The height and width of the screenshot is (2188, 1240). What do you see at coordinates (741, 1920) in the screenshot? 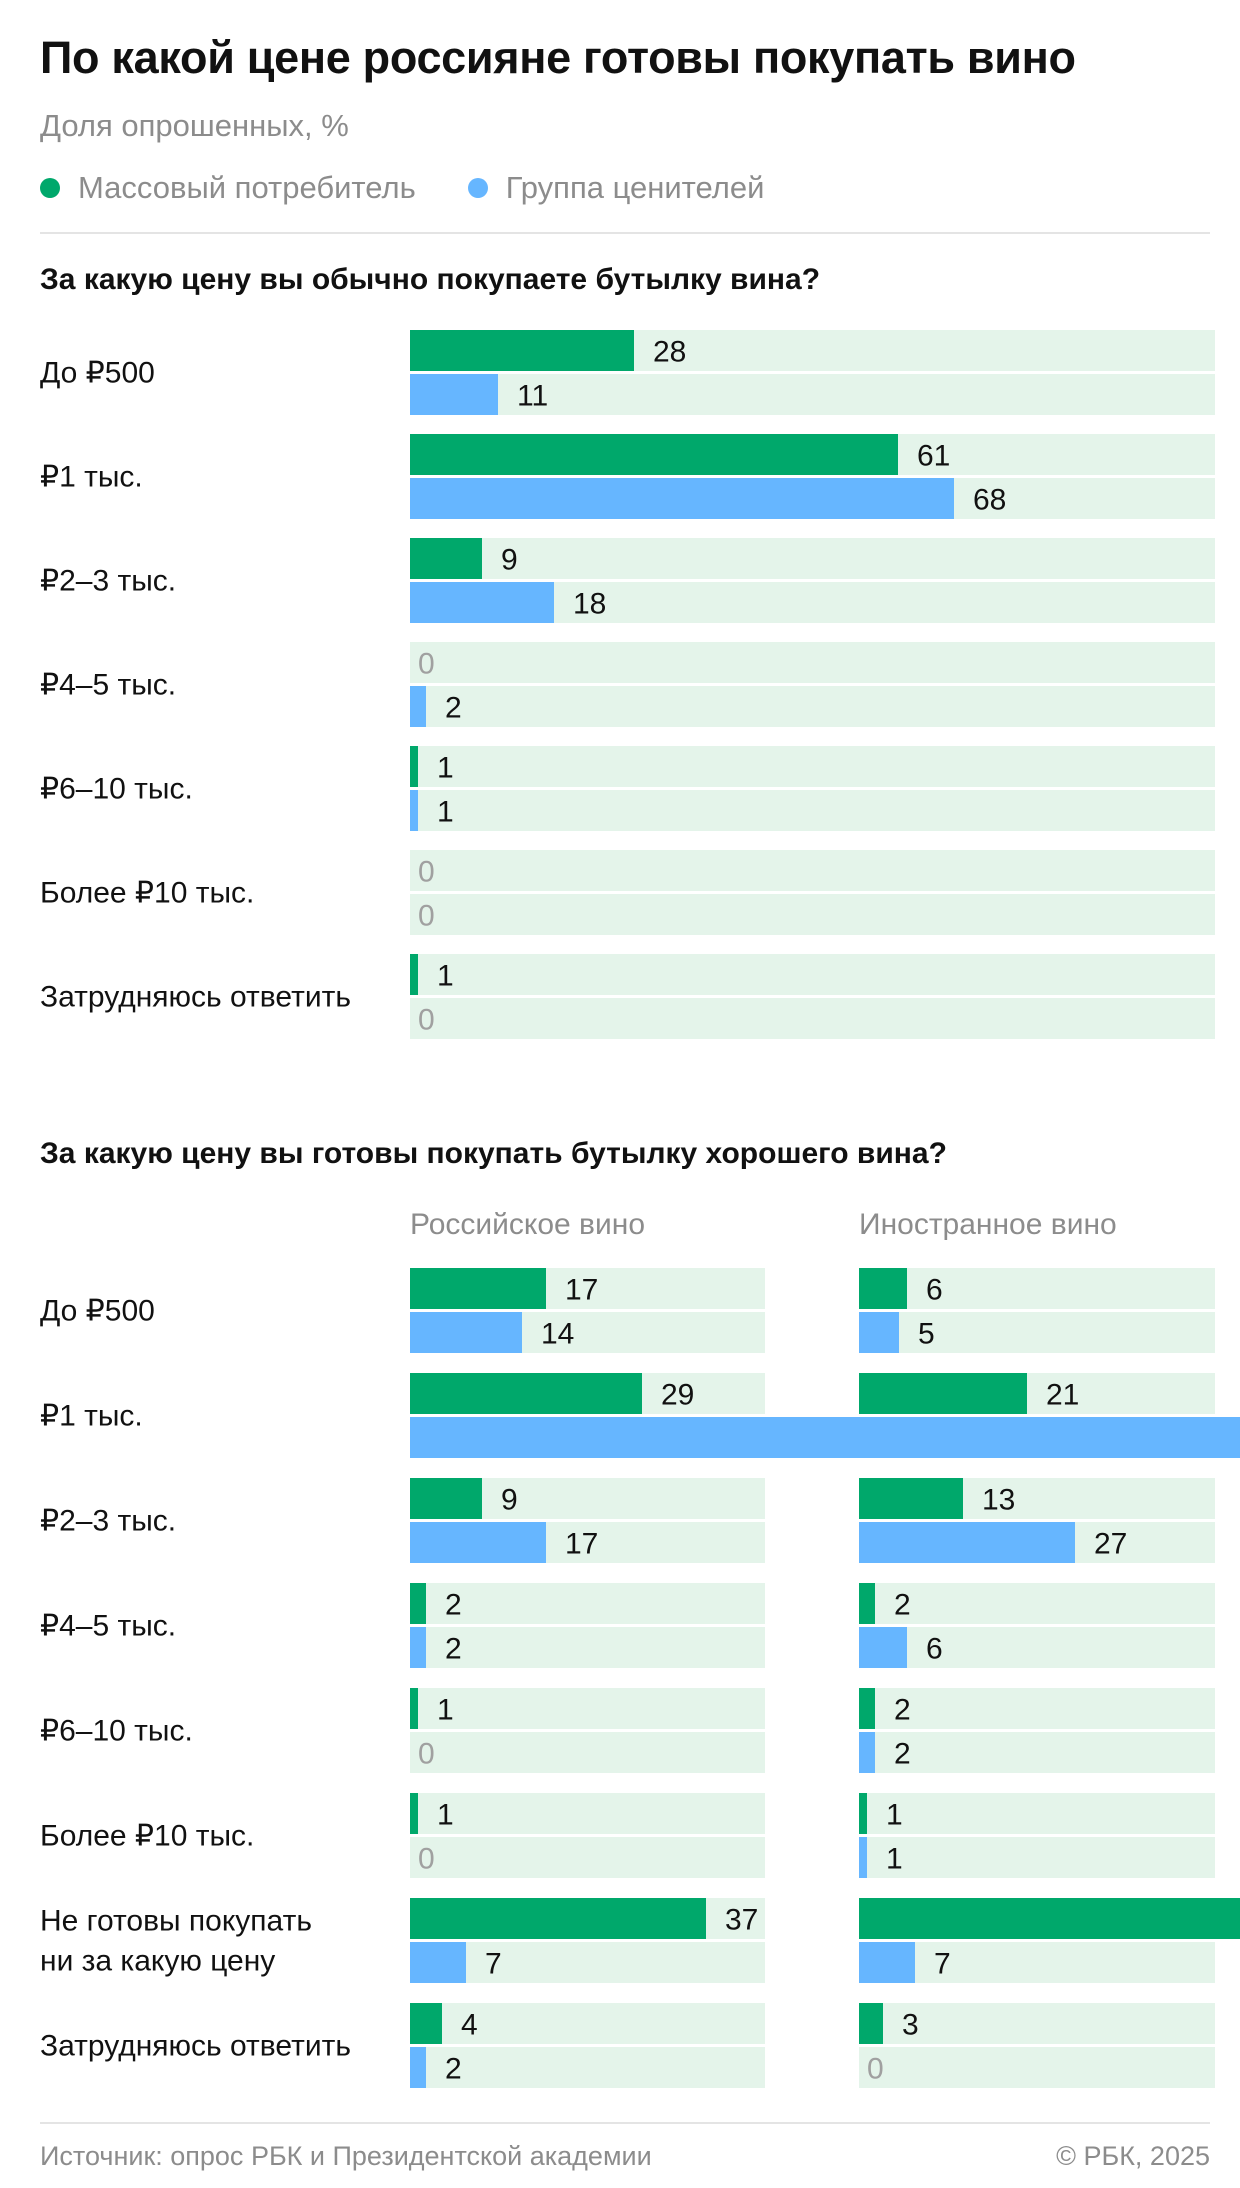
I see `data-label: 37` at bounding box center [741, 1920].